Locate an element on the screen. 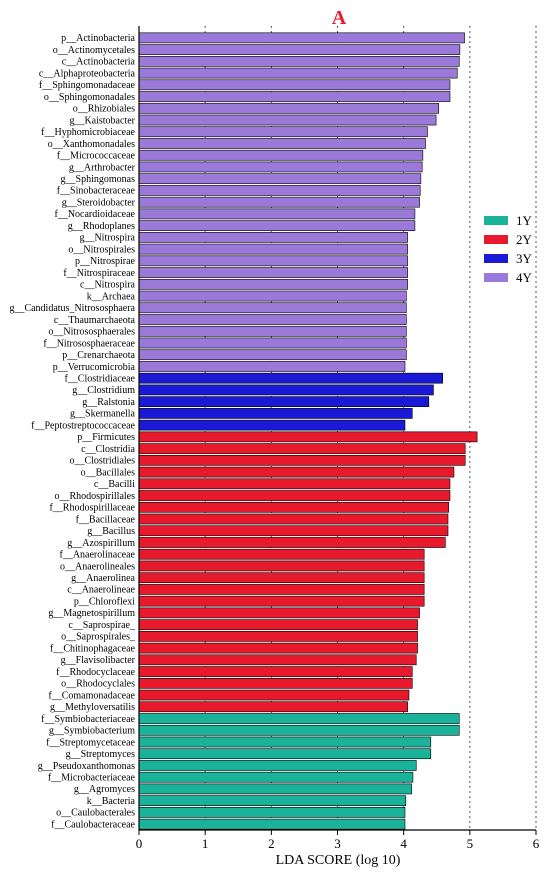  bar-g-pseudoxanthomonas is located at coordinates (277, 765).